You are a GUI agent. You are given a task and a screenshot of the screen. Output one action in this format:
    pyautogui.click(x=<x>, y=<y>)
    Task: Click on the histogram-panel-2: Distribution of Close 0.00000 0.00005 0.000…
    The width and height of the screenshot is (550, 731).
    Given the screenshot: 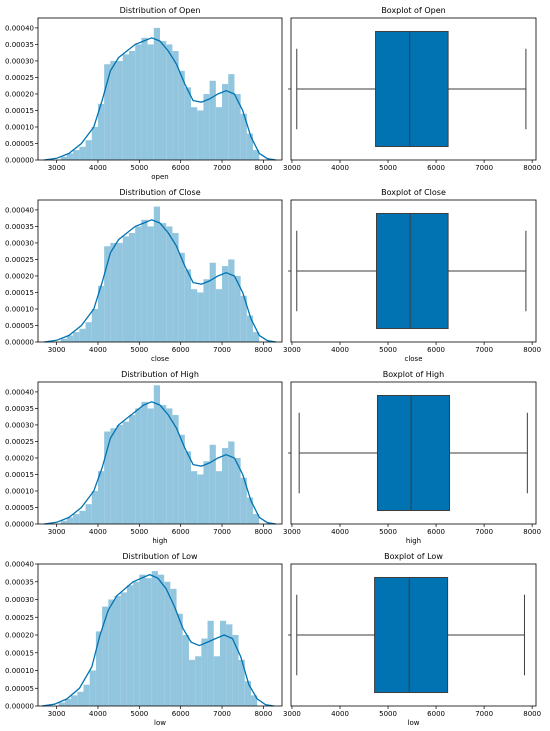 What is the action you would take?
    pyautogui.click(x=144, y=275)
    